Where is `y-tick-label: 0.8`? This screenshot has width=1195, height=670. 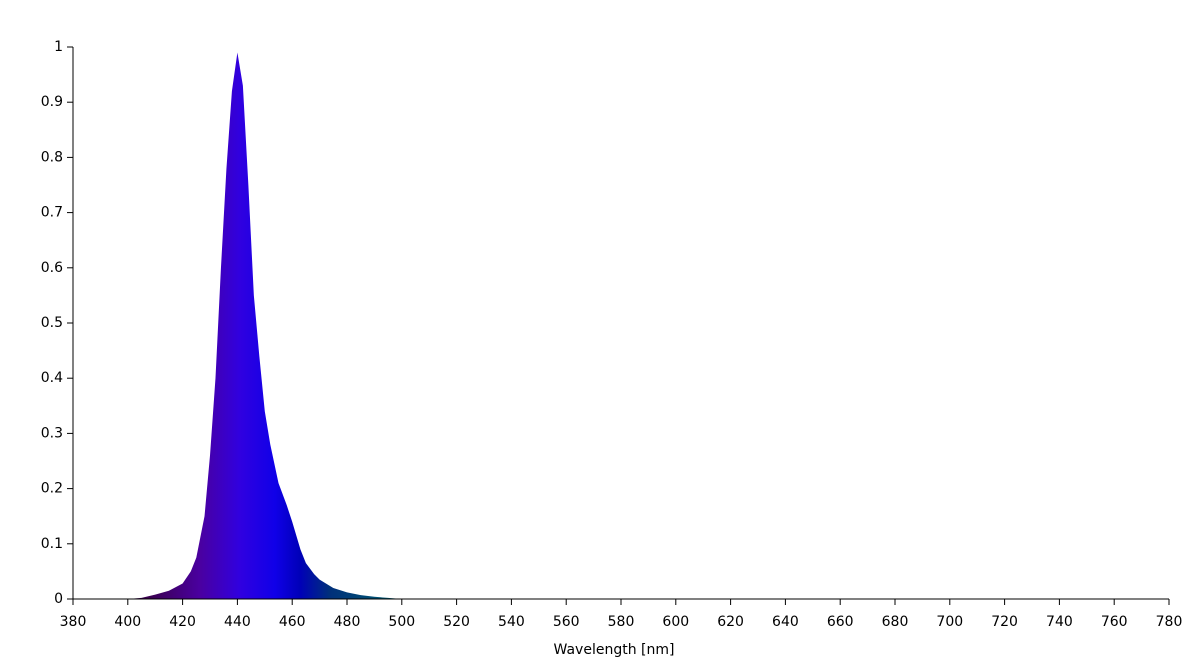 y-tick-label: 0.8 is located at coordinates (52, 157).